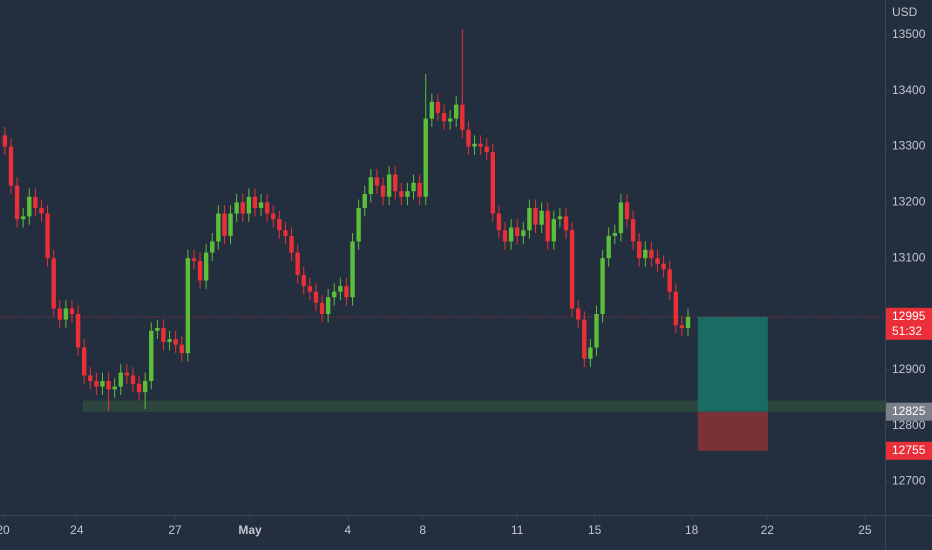 This screenshot has height=550, width=932. I want to click on x-tick-label: 20, so click(5, 530).